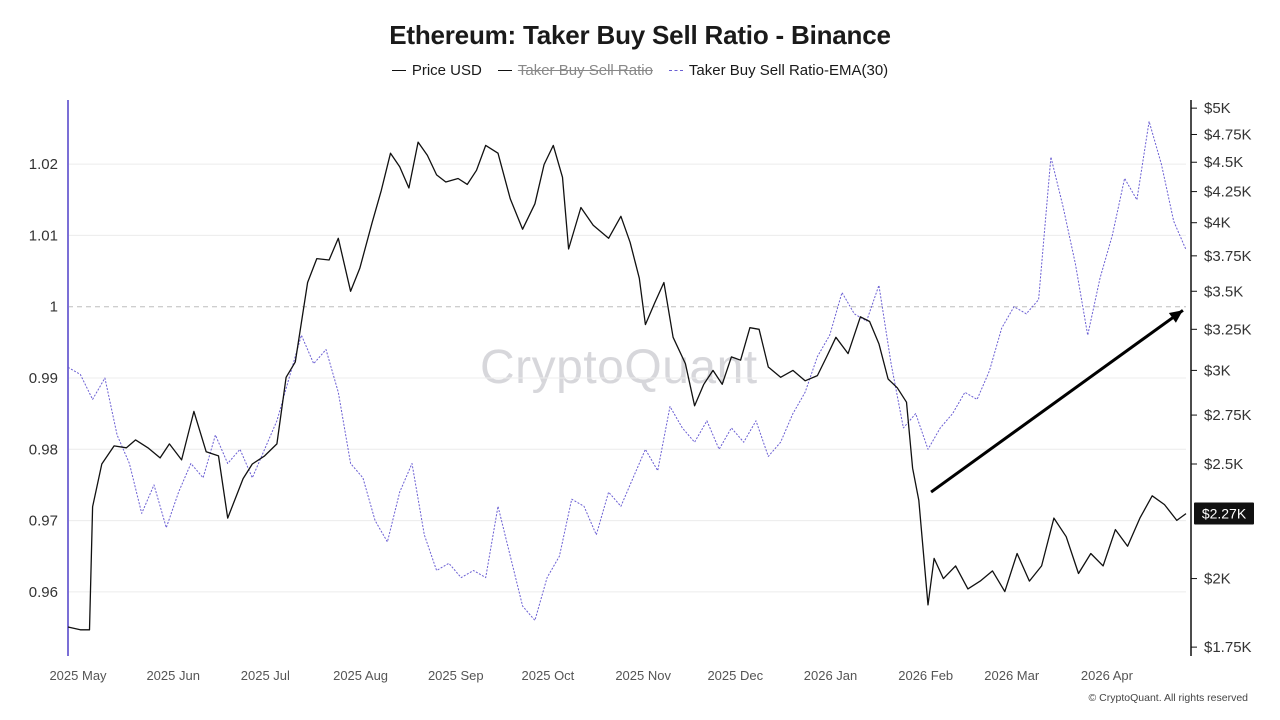 This screenshot has height=720, width=1280. What do you see at coordinates (398, 70) in the screenshot?
I see `legend-swatch-price` at bounding box center [398, 70].